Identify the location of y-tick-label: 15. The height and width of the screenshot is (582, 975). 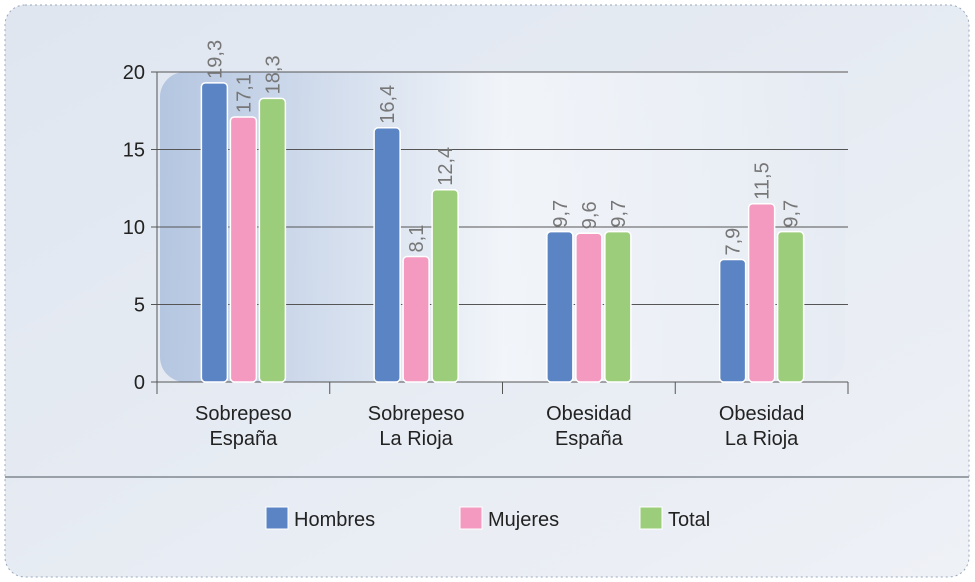
(134, 151).